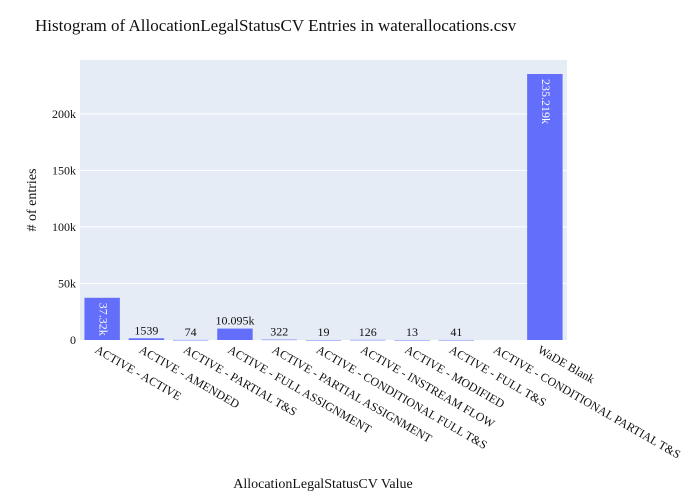  Describe the element at coordinates (191, 332) in the screenshot. I see `data-label-active-partial-tands: 74` at that location.